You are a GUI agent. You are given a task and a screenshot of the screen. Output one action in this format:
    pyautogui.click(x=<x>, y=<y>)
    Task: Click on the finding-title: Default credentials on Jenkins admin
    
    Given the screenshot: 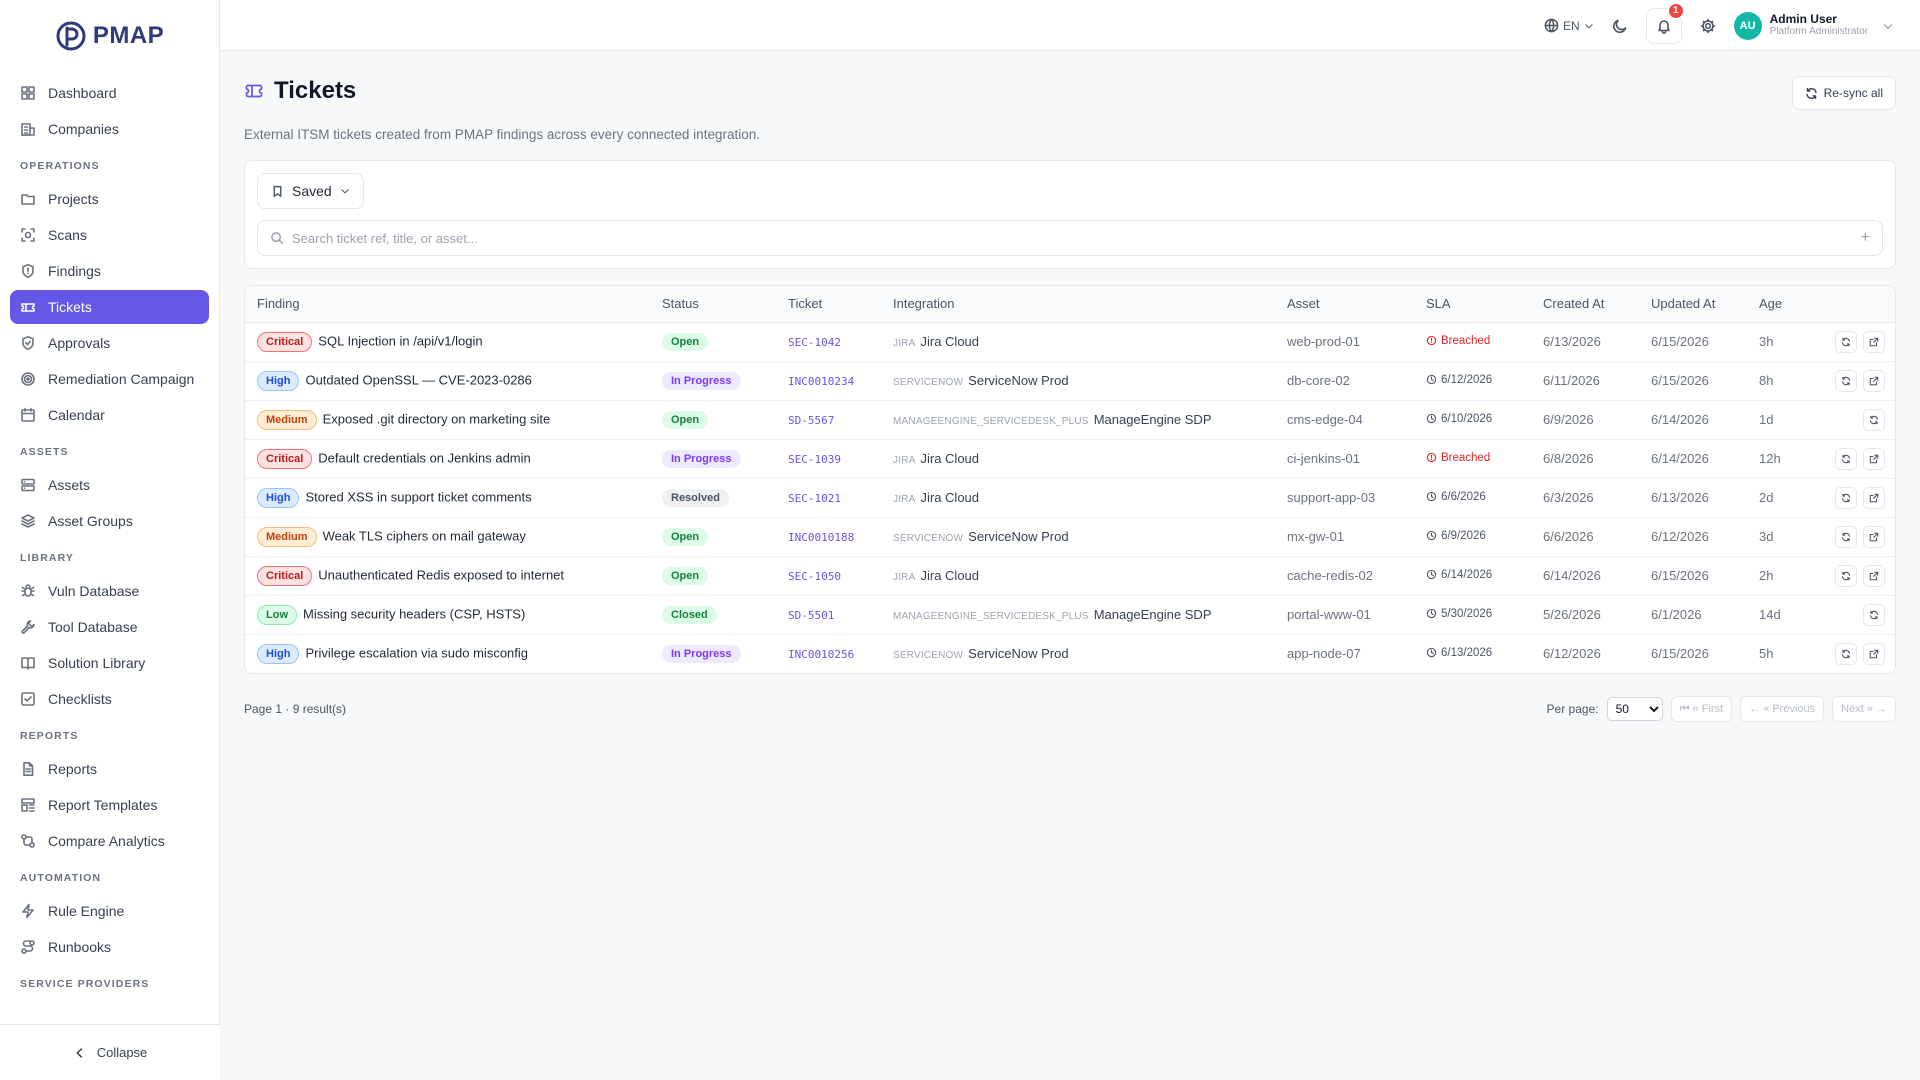 What is the action you would take?
    pyautogui.click(x=424, y=457)
    